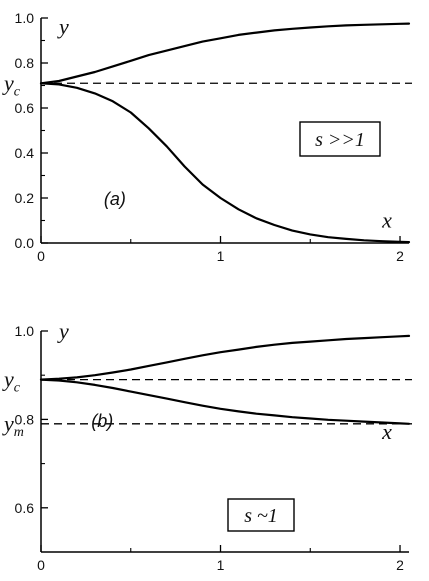  Describe the element at coordinates (115, 199) in the screenshot. I see `panel-label-a: (a)` at that location.